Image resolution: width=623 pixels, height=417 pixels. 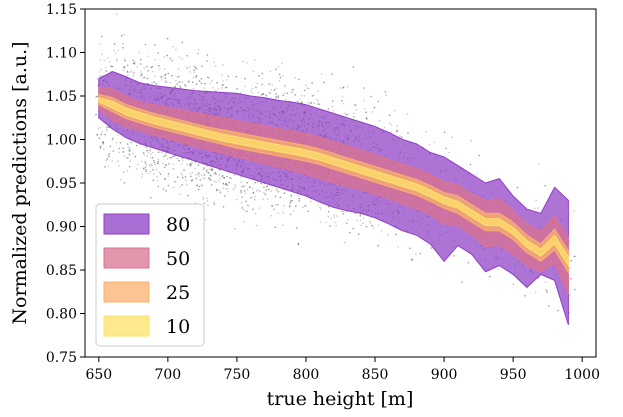 What do you see at coordinates (444, 375) in the screenshot?
I see `x-tick-label: 900` at bounding box center [444, 375].